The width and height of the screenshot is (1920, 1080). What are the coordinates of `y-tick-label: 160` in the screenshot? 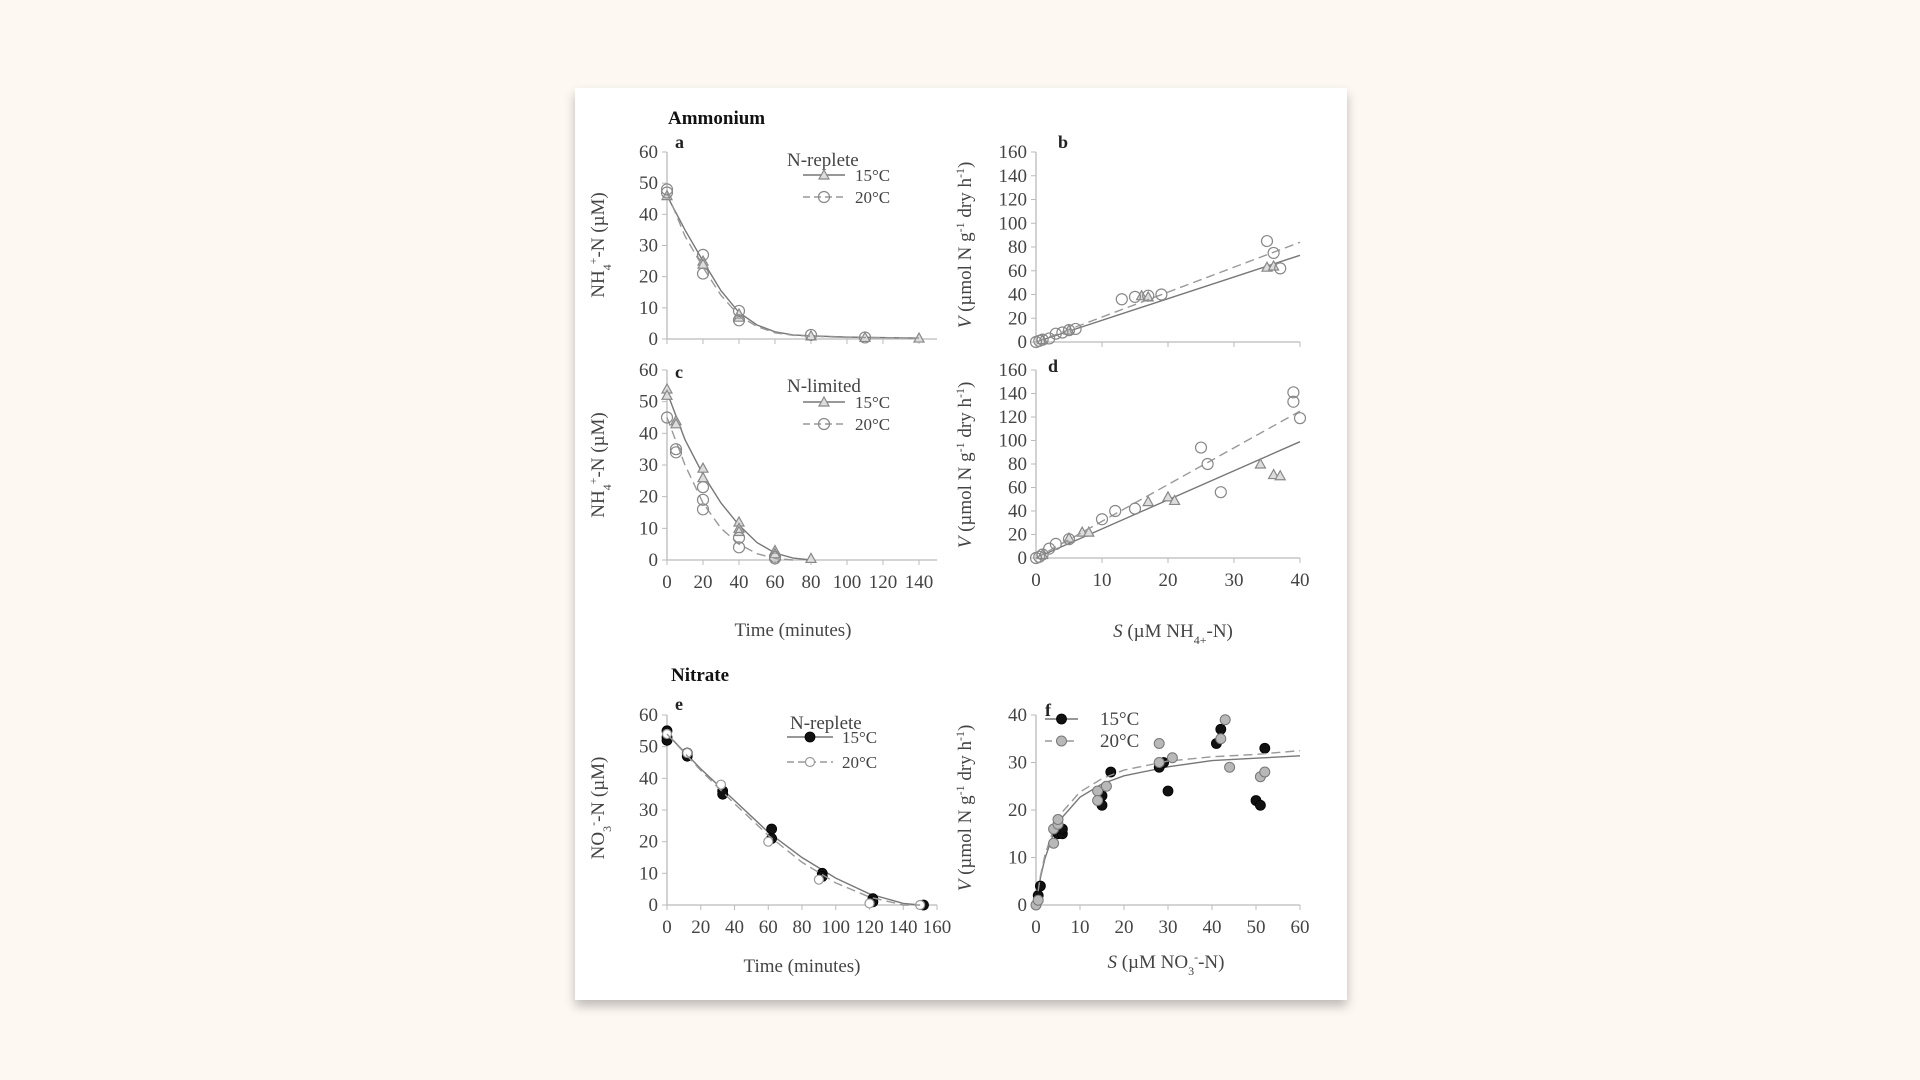 It's located at (1013, 370).